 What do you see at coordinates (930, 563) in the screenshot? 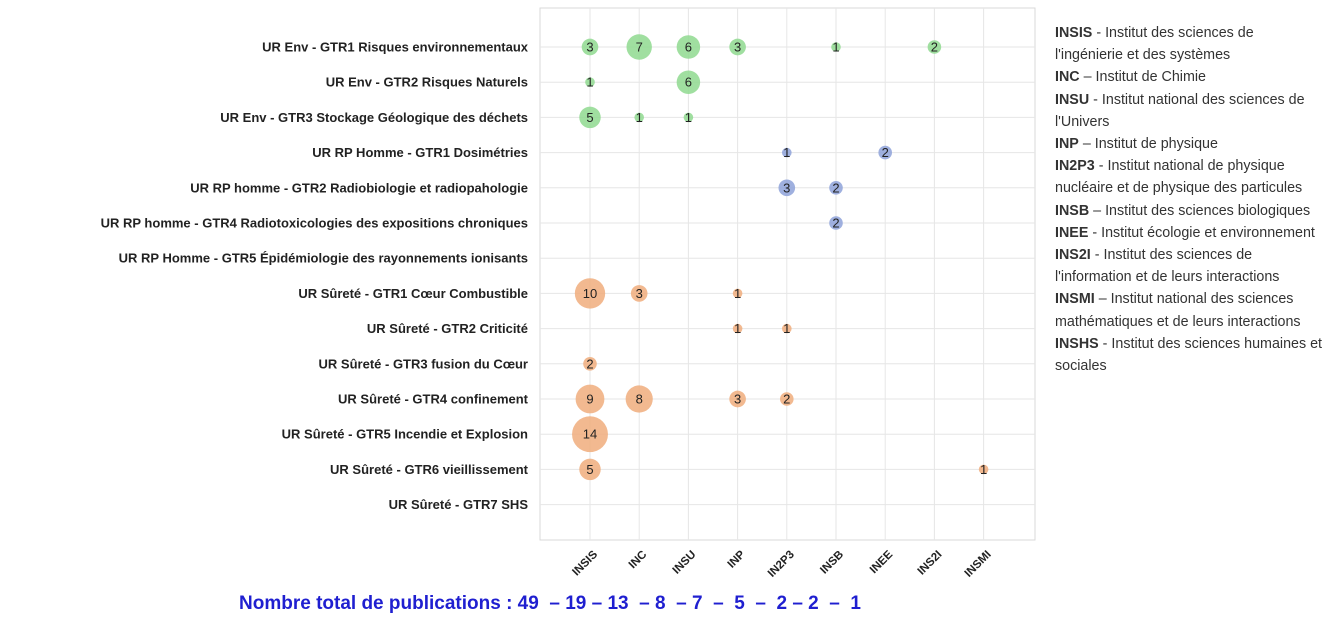
I see `column-label: INS2I` at bounding box center [930, 563].